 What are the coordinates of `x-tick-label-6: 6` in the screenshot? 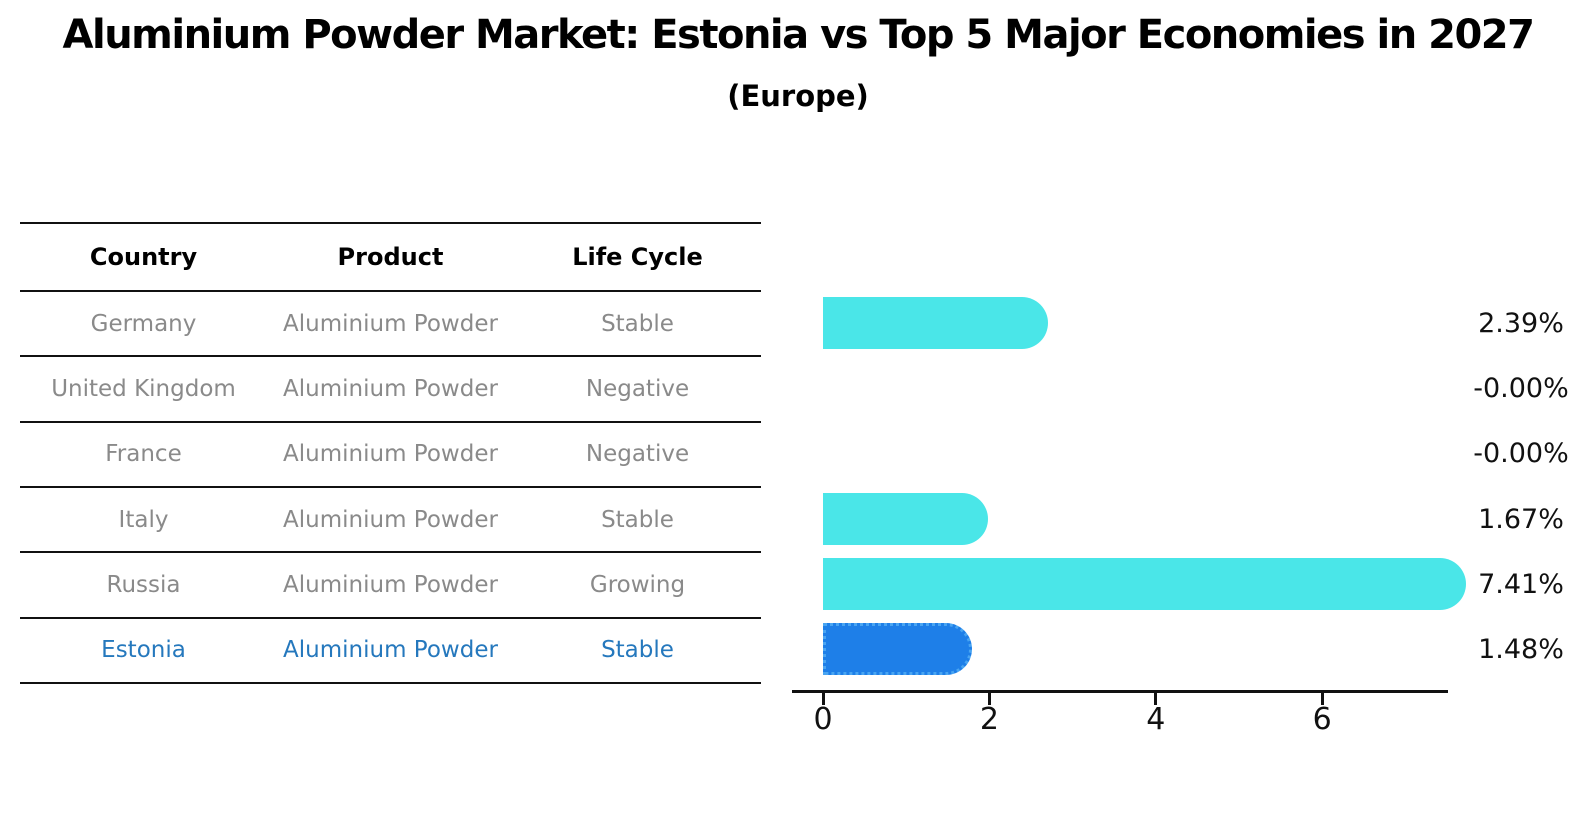 It's located at (1322, 719).